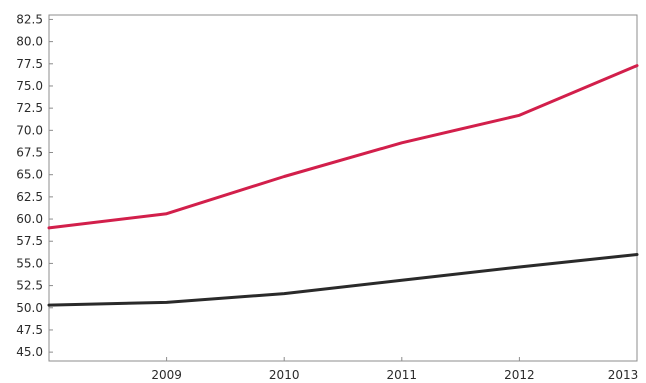  Describe the element at coordinates (29, 241) in the screenshot. I see `y-tick-label: 57.5` at that location.